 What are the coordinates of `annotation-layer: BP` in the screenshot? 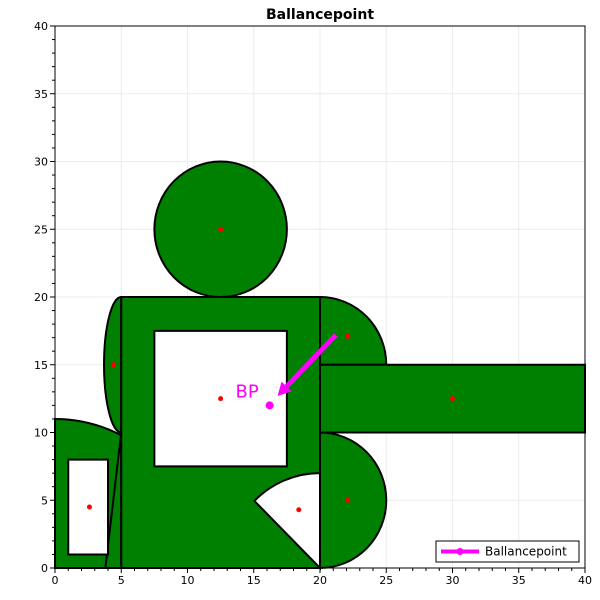 It's located at (287, 371).